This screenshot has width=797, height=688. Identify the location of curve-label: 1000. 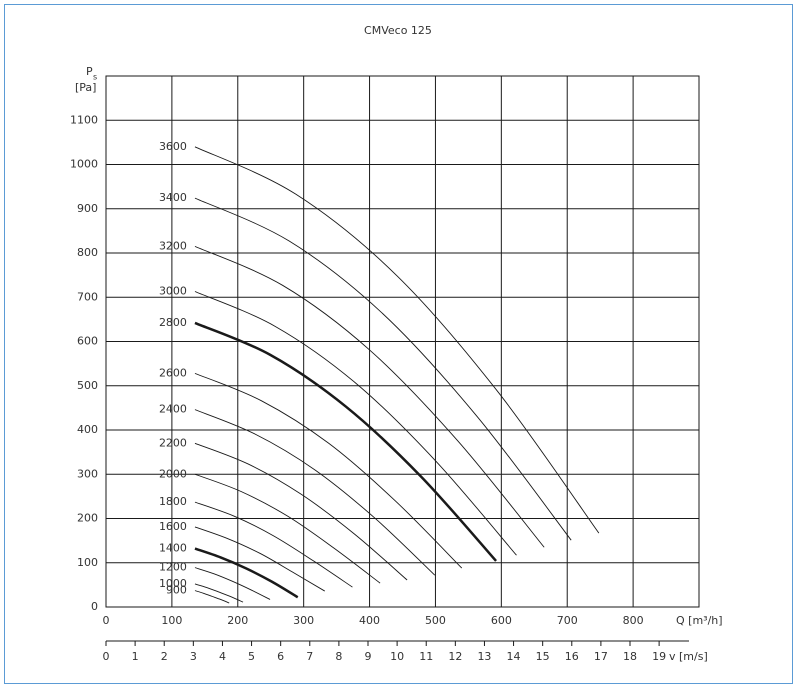
(173, 583).